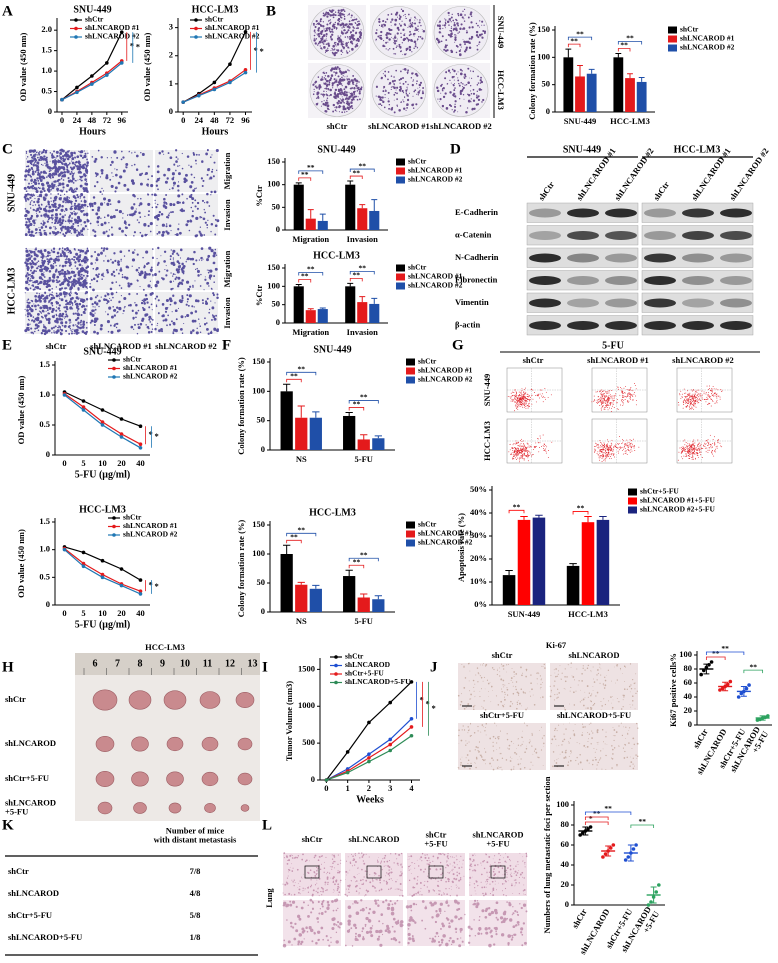 The image size is (778, 963). I want to click on column-label: shCtr, so click(337, 126).